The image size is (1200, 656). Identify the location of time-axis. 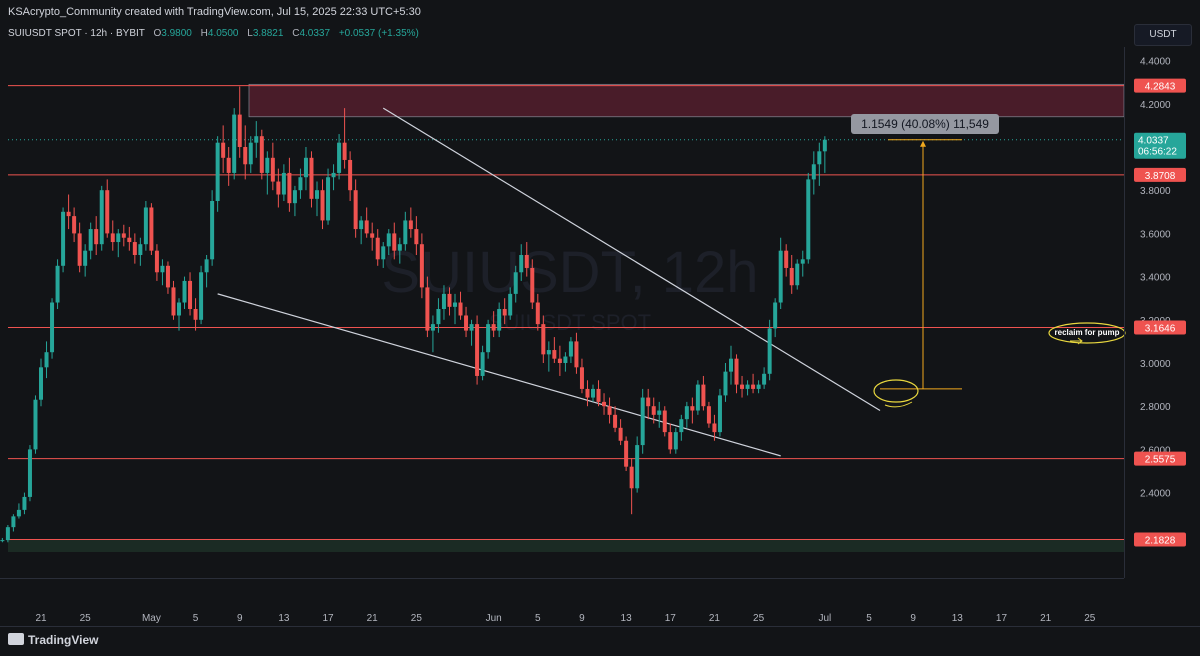
(562, 592).